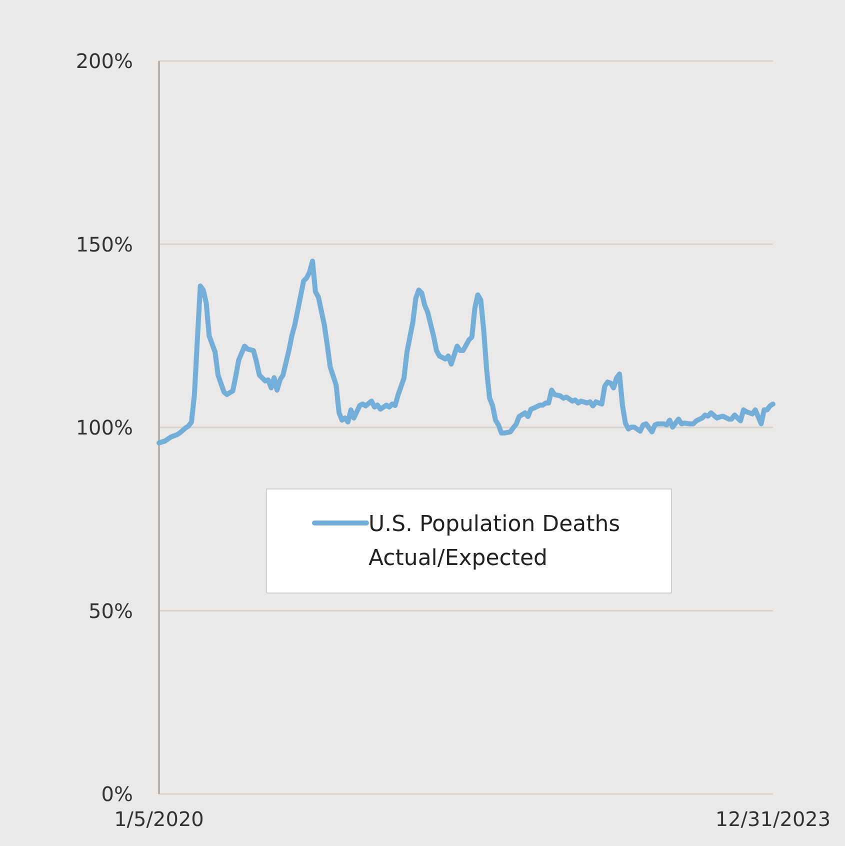 This screenshot has width=845, height=846. What do you see at coordinates (773, 819) in the screenshot?
I see `x-tick-label: 12/31/2023` at bounding box center [773, 819].